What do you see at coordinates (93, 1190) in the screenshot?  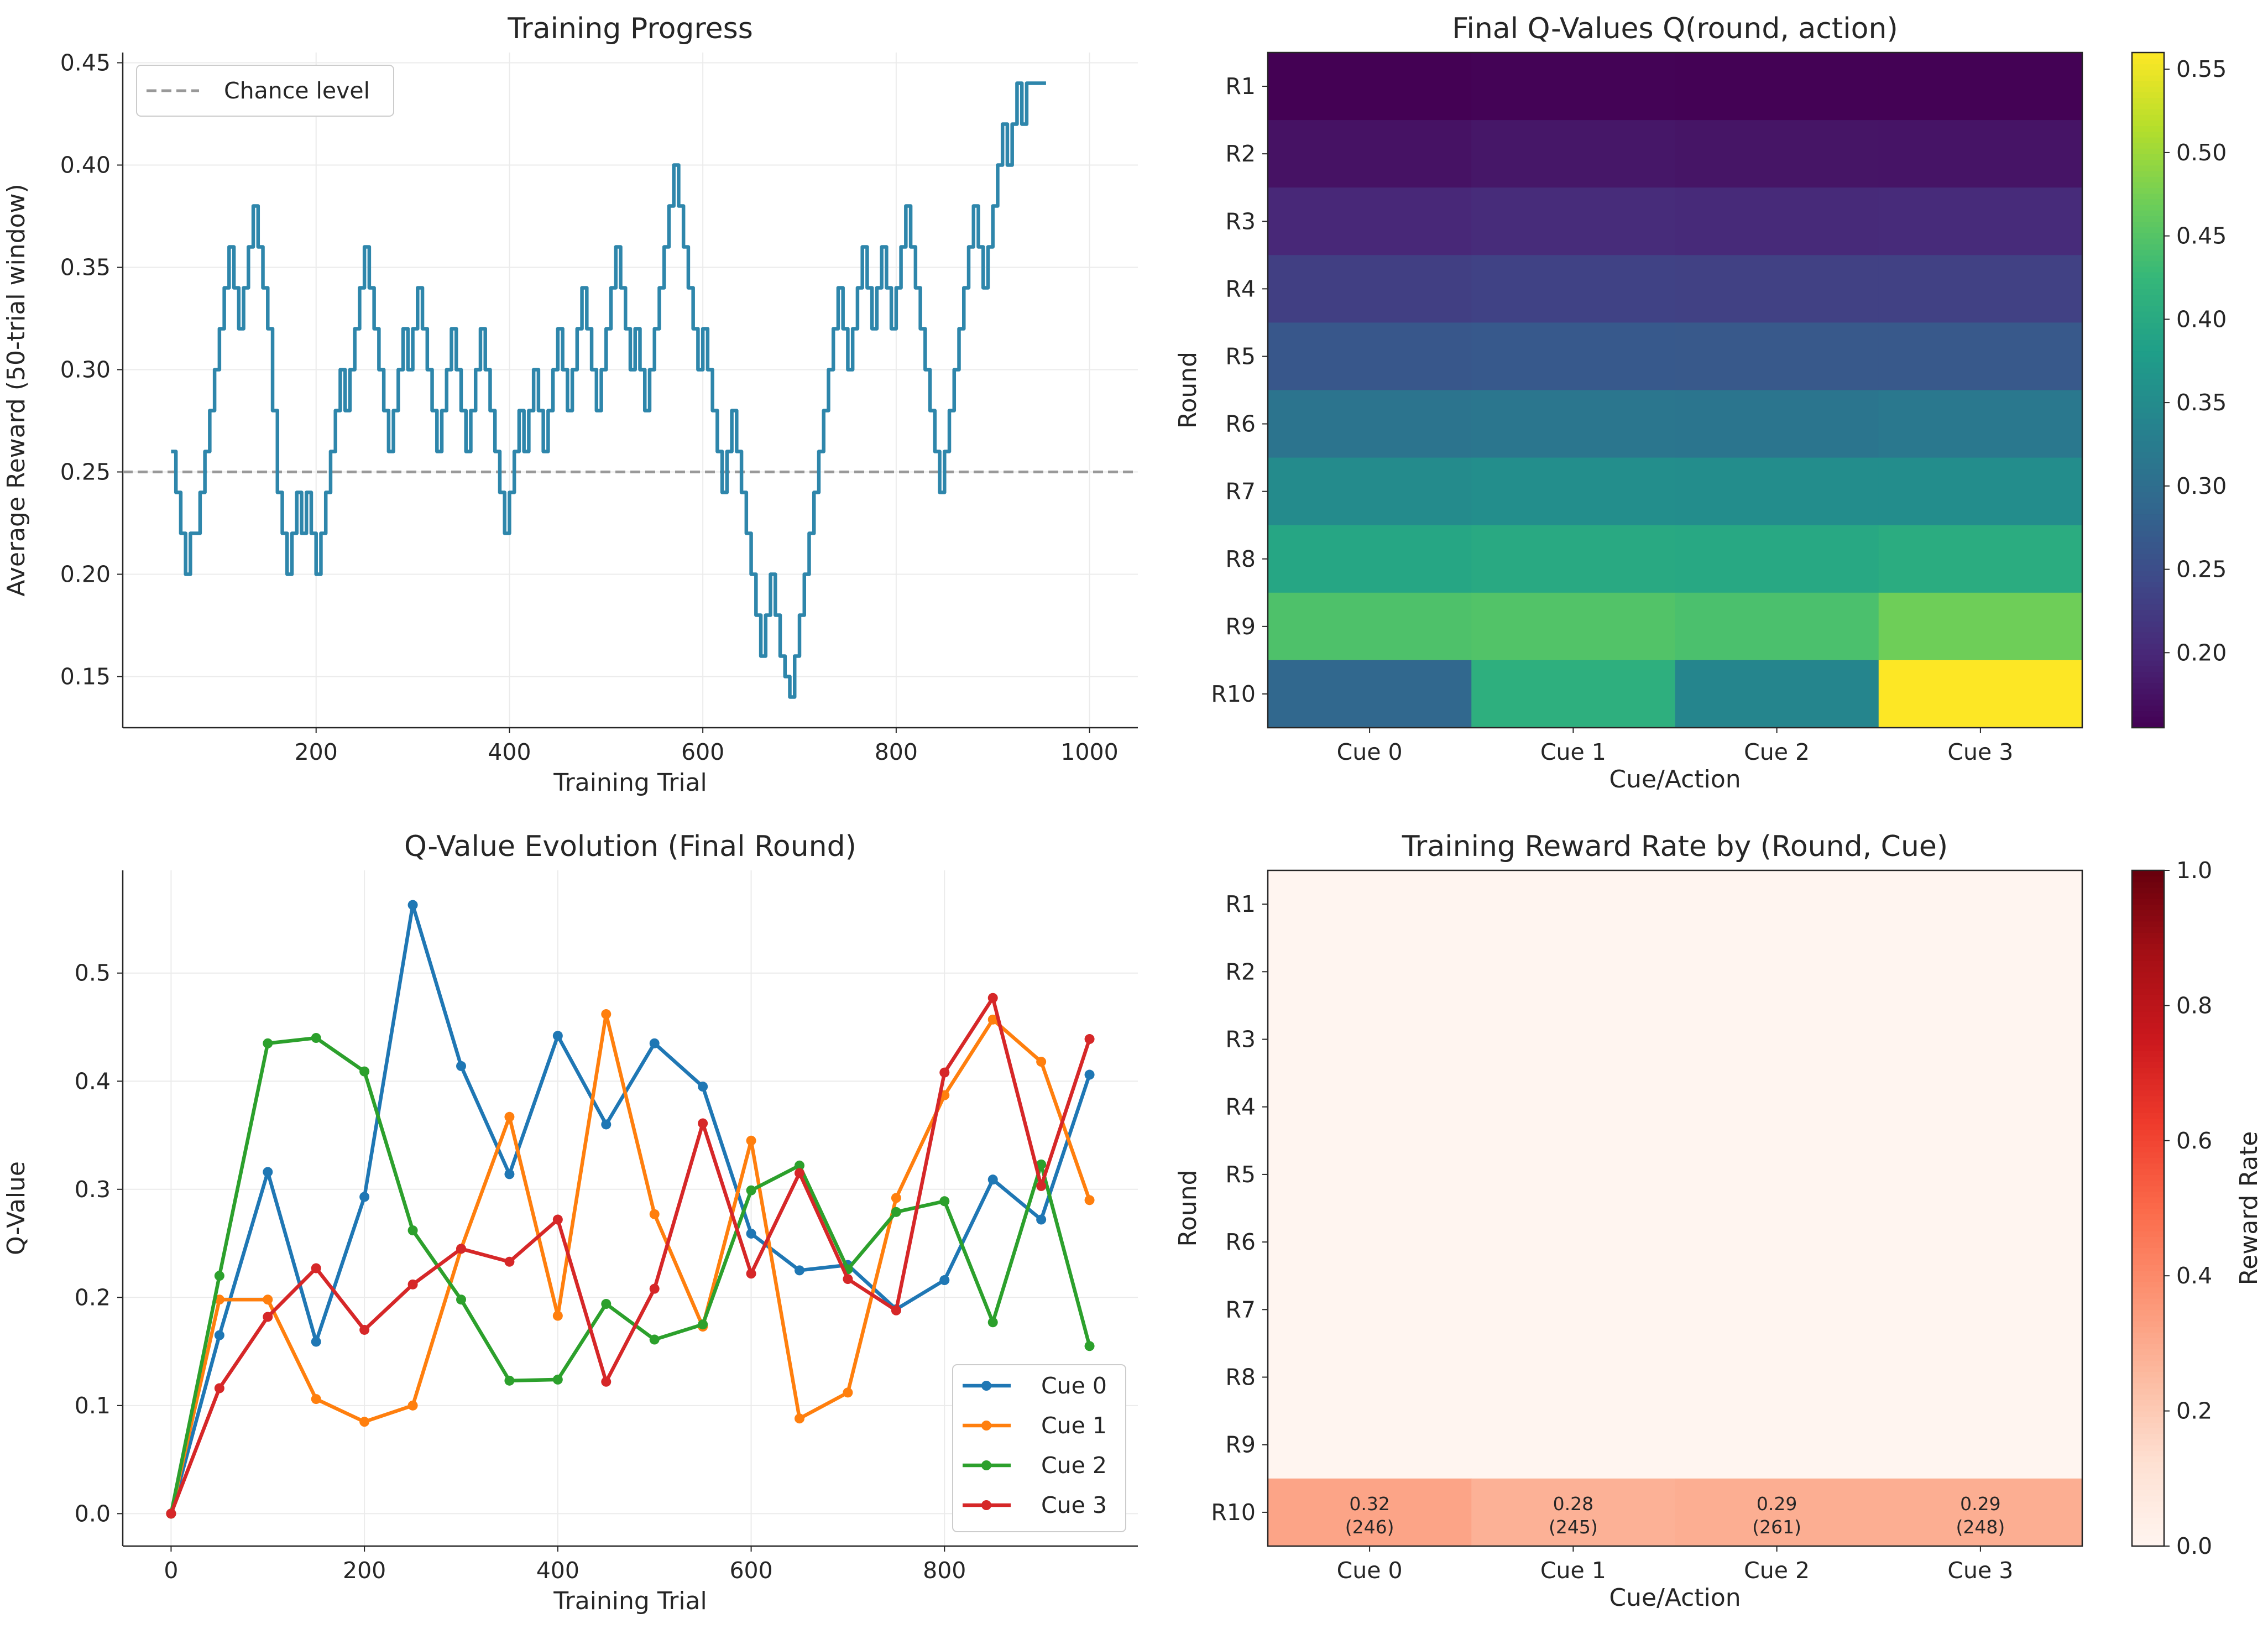 I see `y-tick-label: 0.3` at bounding box center [93, 1190].